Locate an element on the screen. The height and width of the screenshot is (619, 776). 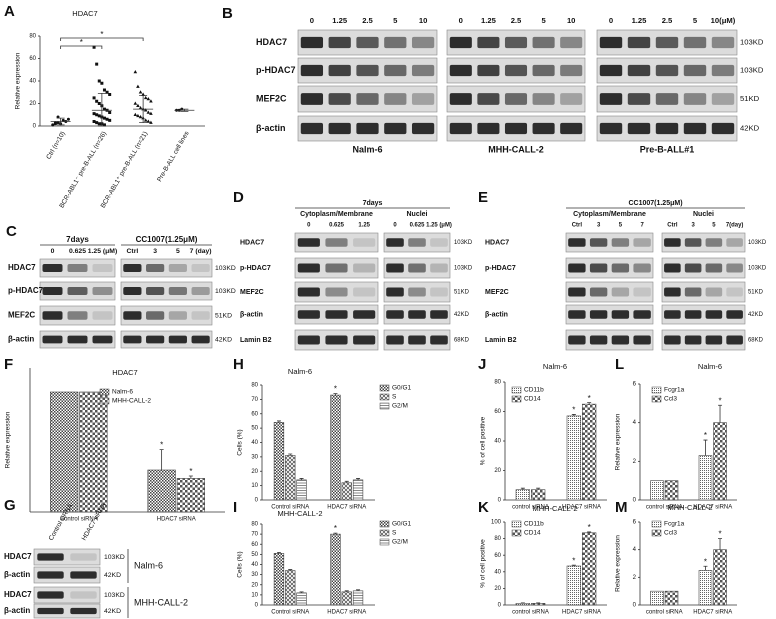
lane-label: 3 is located at coordinates (693, 226).